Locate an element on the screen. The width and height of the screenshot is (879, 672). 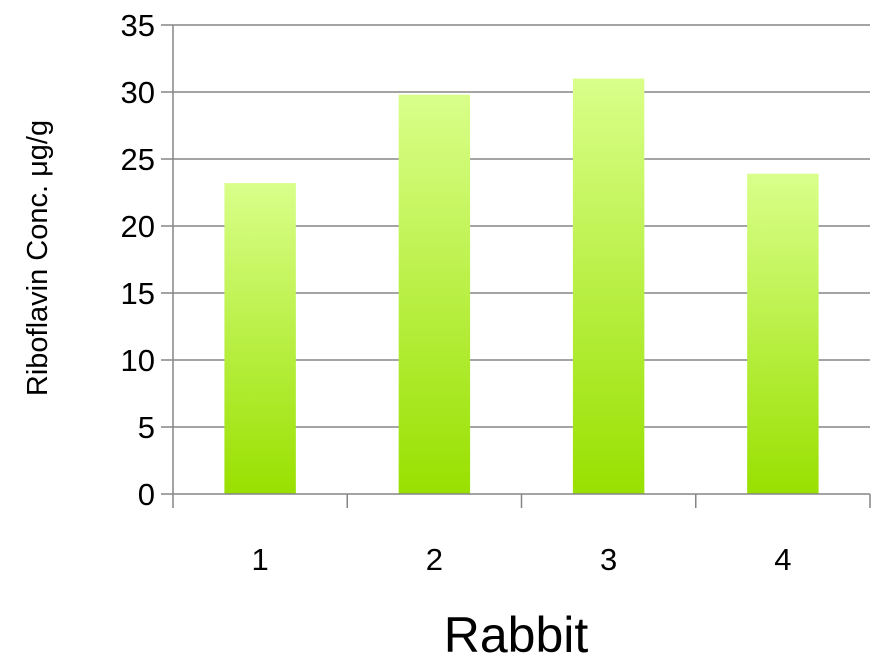
y-tick-label: 25 is located at coordinates (138, 159).